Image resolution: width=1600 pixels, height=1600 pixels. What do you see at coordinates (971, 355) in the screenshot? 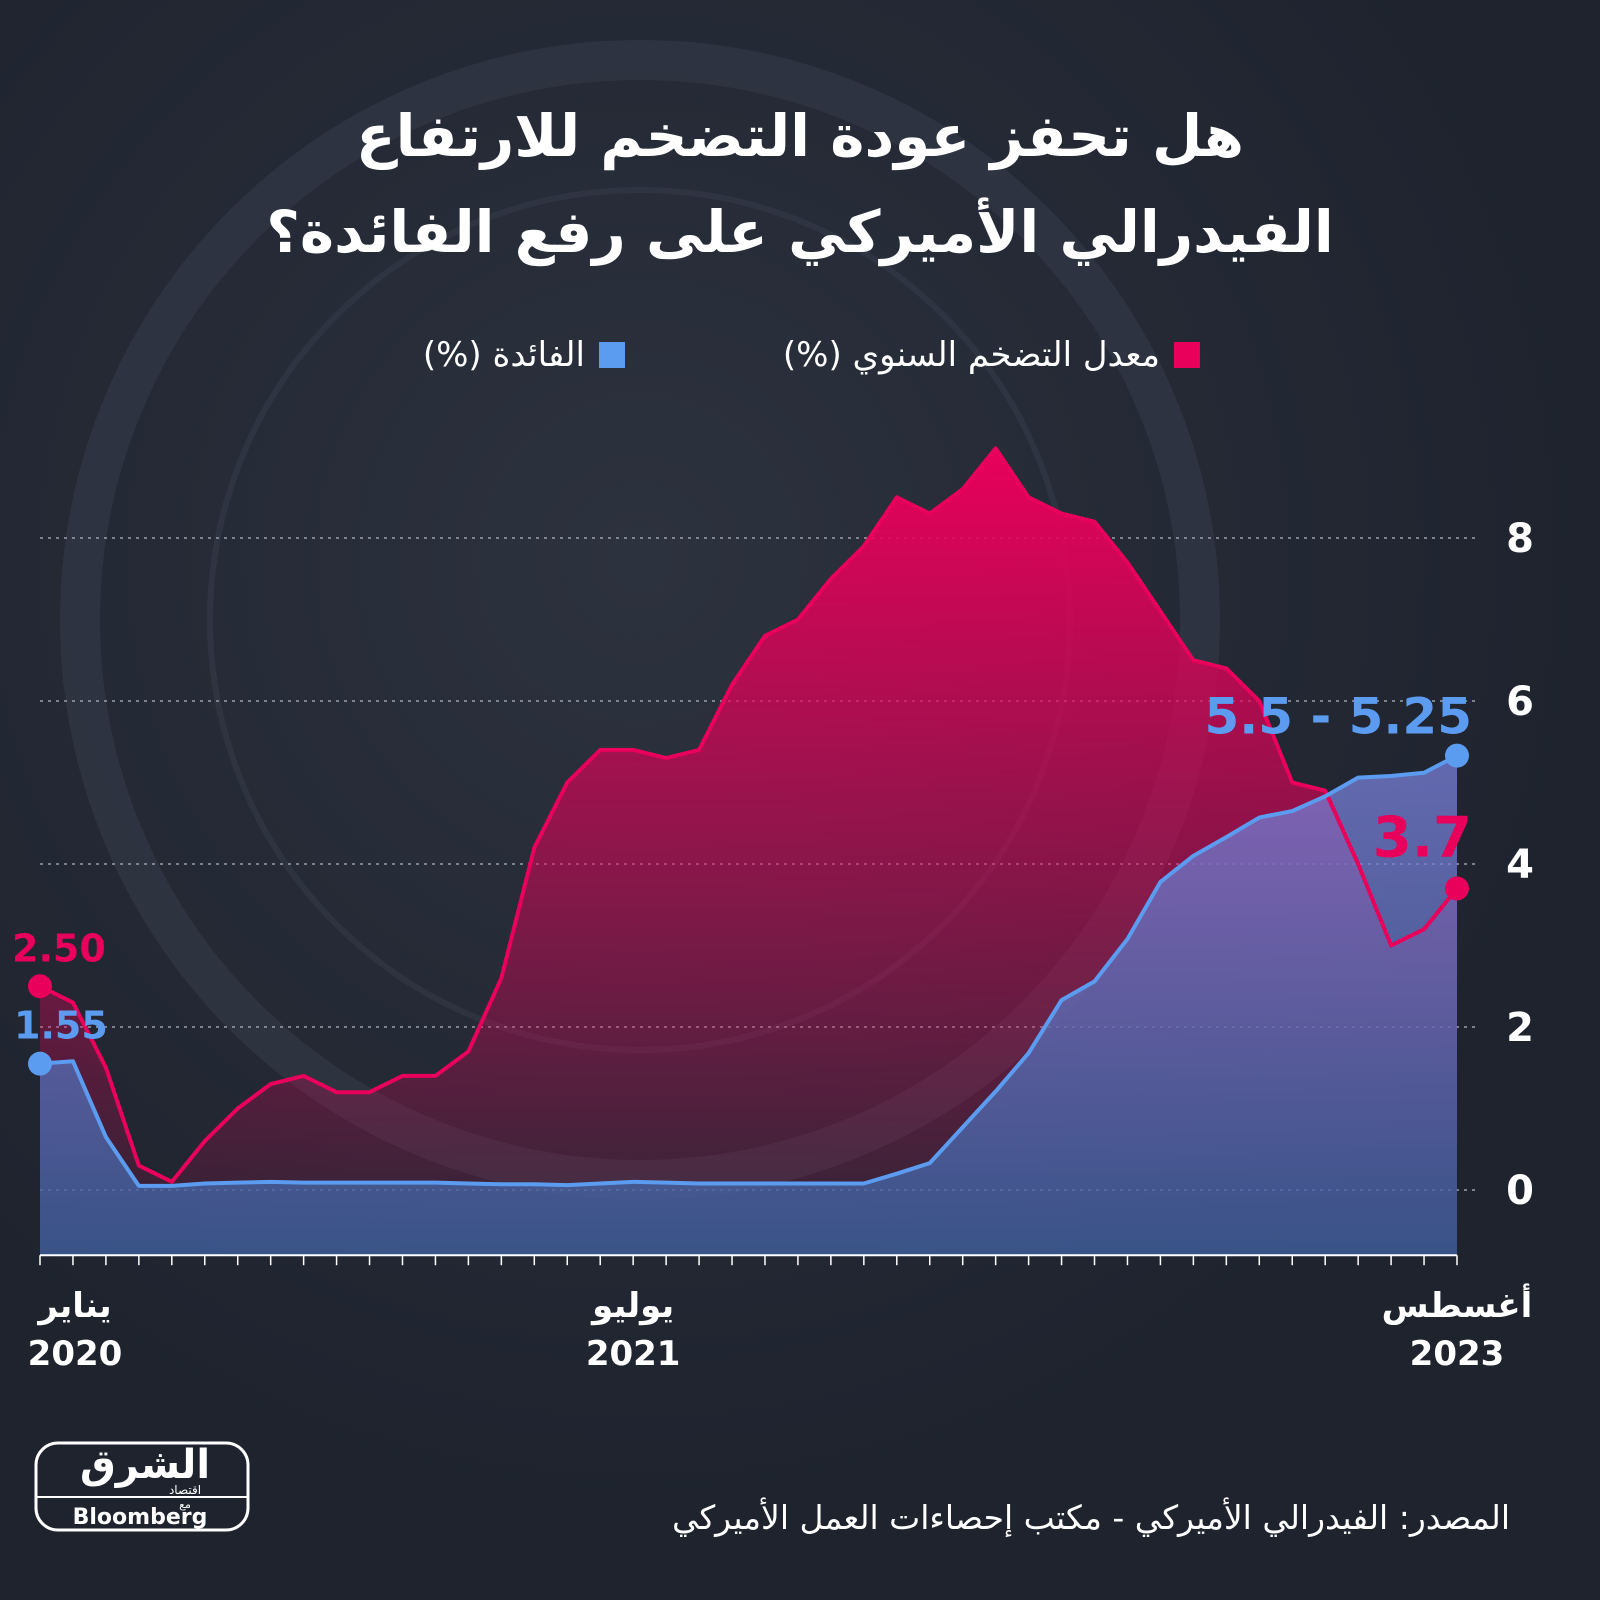
I see `legend-label: معدل التضخم السنوي (%)` at bounding box center [971, 355].